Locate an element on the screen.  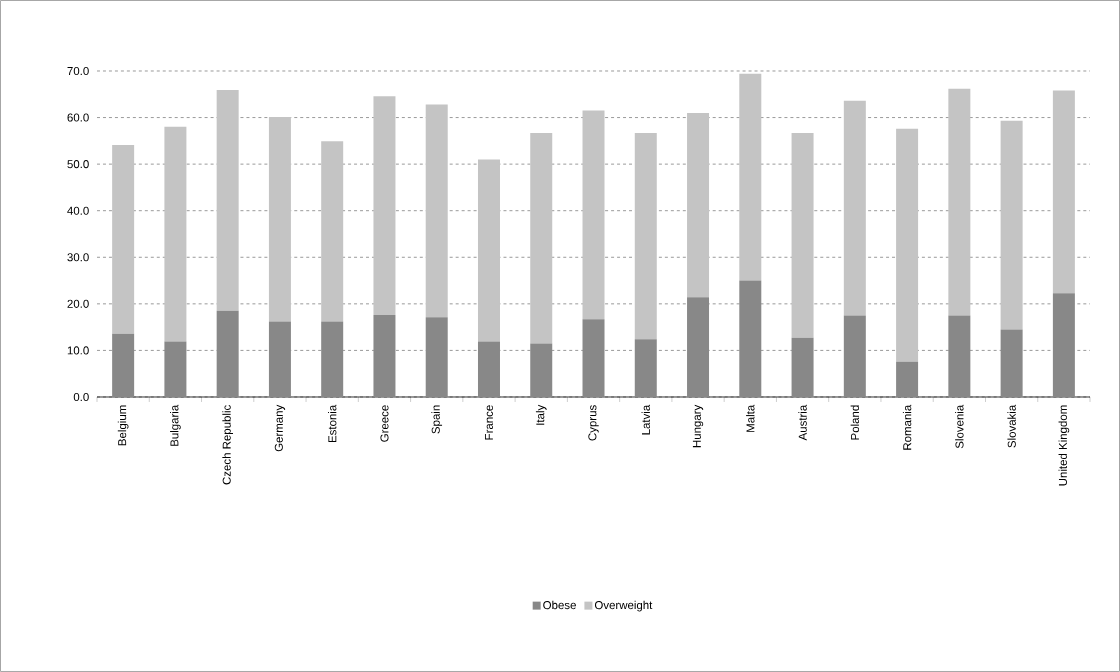
x-tick-label: France is located at coordinates (489, 422).